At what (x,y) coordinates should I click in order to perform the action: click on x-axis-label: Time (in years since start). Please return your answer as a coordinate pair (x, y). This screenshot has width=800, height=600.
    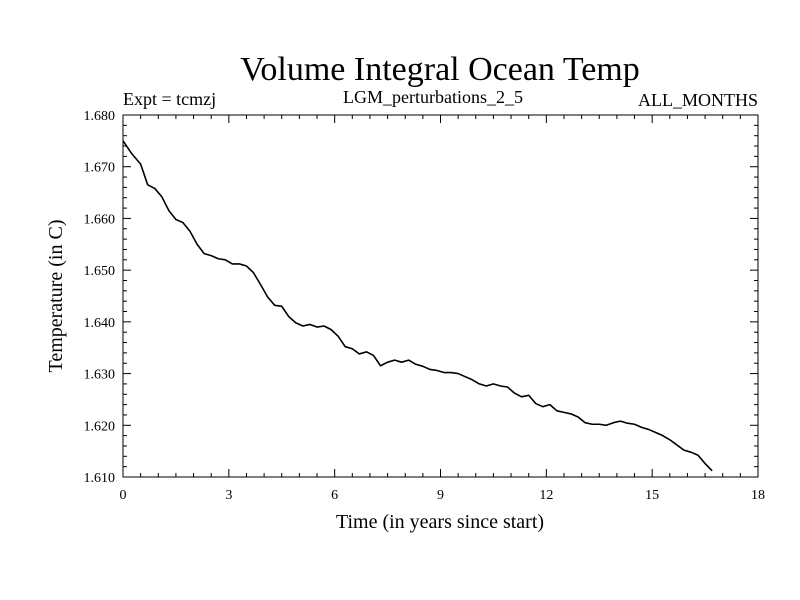
    Looking at the image, I should click on (440, 522).